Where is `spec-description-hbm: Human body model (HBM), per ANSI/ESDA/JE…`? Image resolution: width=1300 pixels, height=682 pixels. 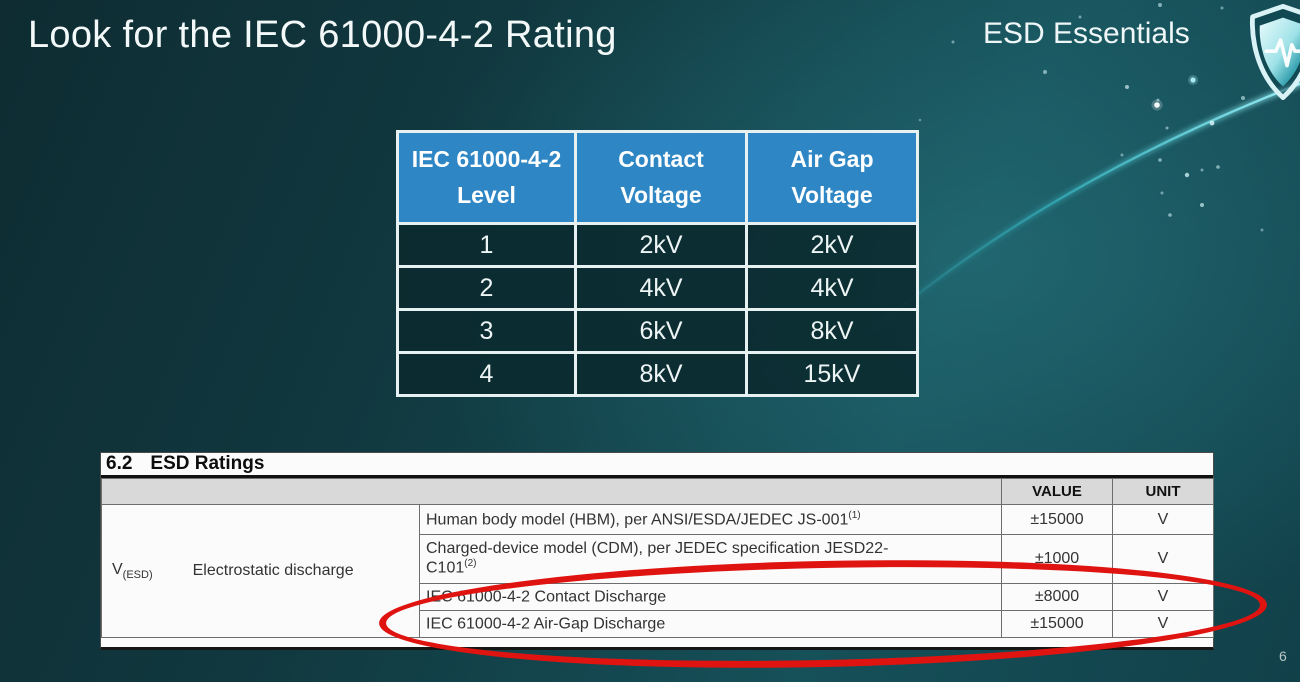
spec-description-hbm: Human body model (HBM), per ANSI/ESDA/JE… is located at coordinates (710, 519).